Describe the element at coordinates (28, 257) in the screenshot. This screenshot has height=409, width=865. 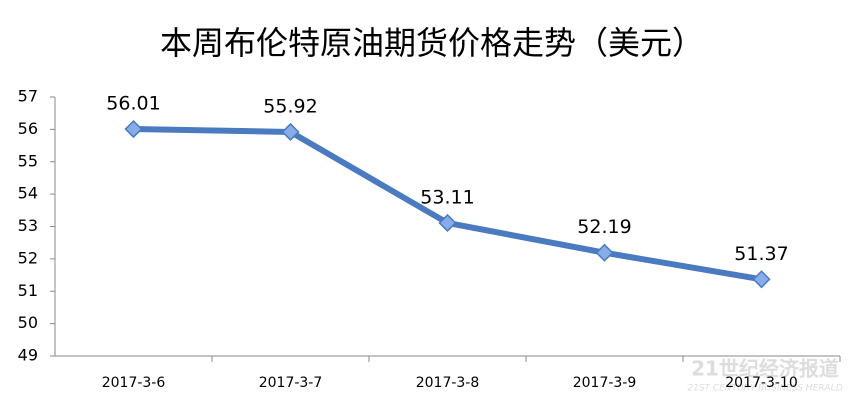
I see `y-tick-label: 52` at that location.